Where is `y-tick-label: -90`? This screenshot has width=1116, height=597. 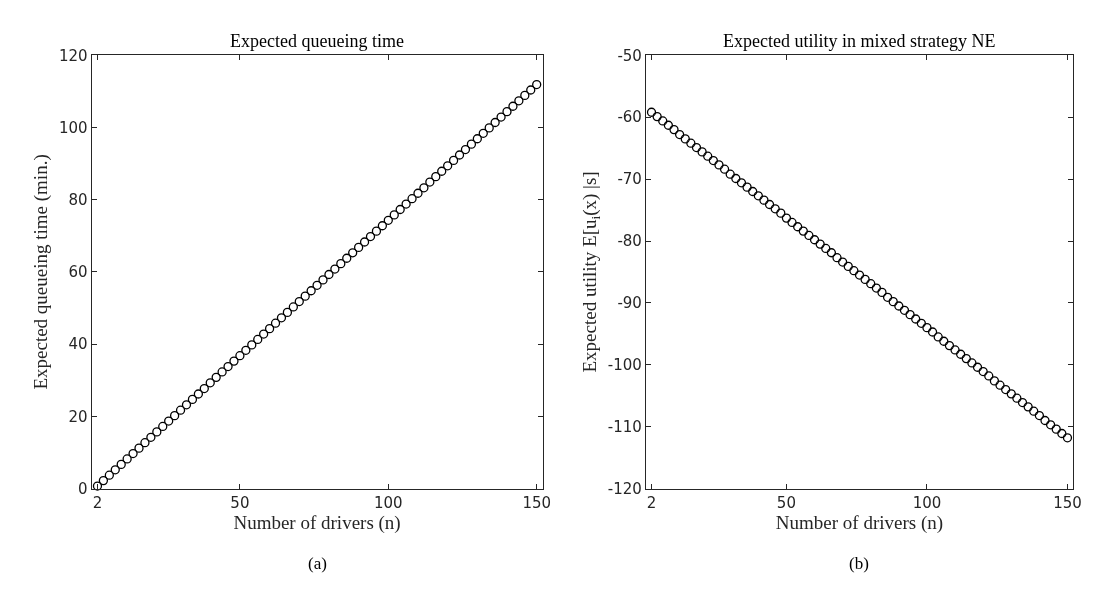
y-tick-label: -90 is located at coordinates (629, 303).